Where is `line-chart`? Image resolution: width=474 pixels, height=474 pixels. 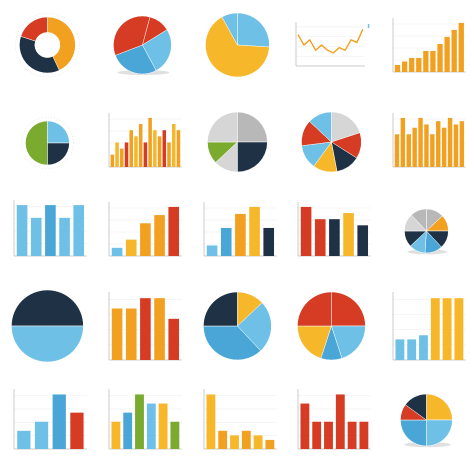
line-chart is located at coordinates (333, 44).